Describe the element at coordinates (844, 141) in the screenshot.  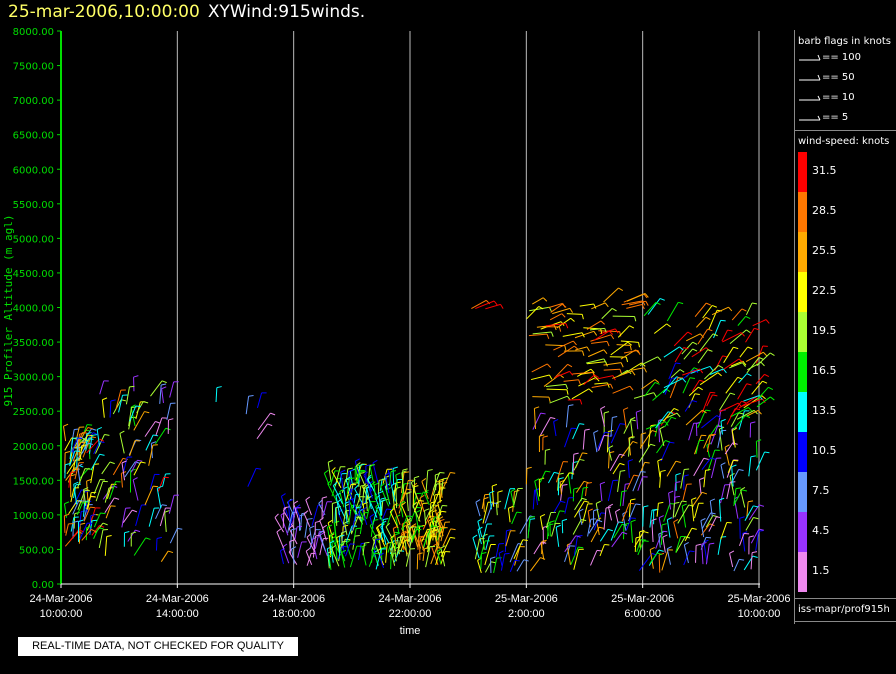
I see `speed-legend-title: wind-speed: knots` at that location.